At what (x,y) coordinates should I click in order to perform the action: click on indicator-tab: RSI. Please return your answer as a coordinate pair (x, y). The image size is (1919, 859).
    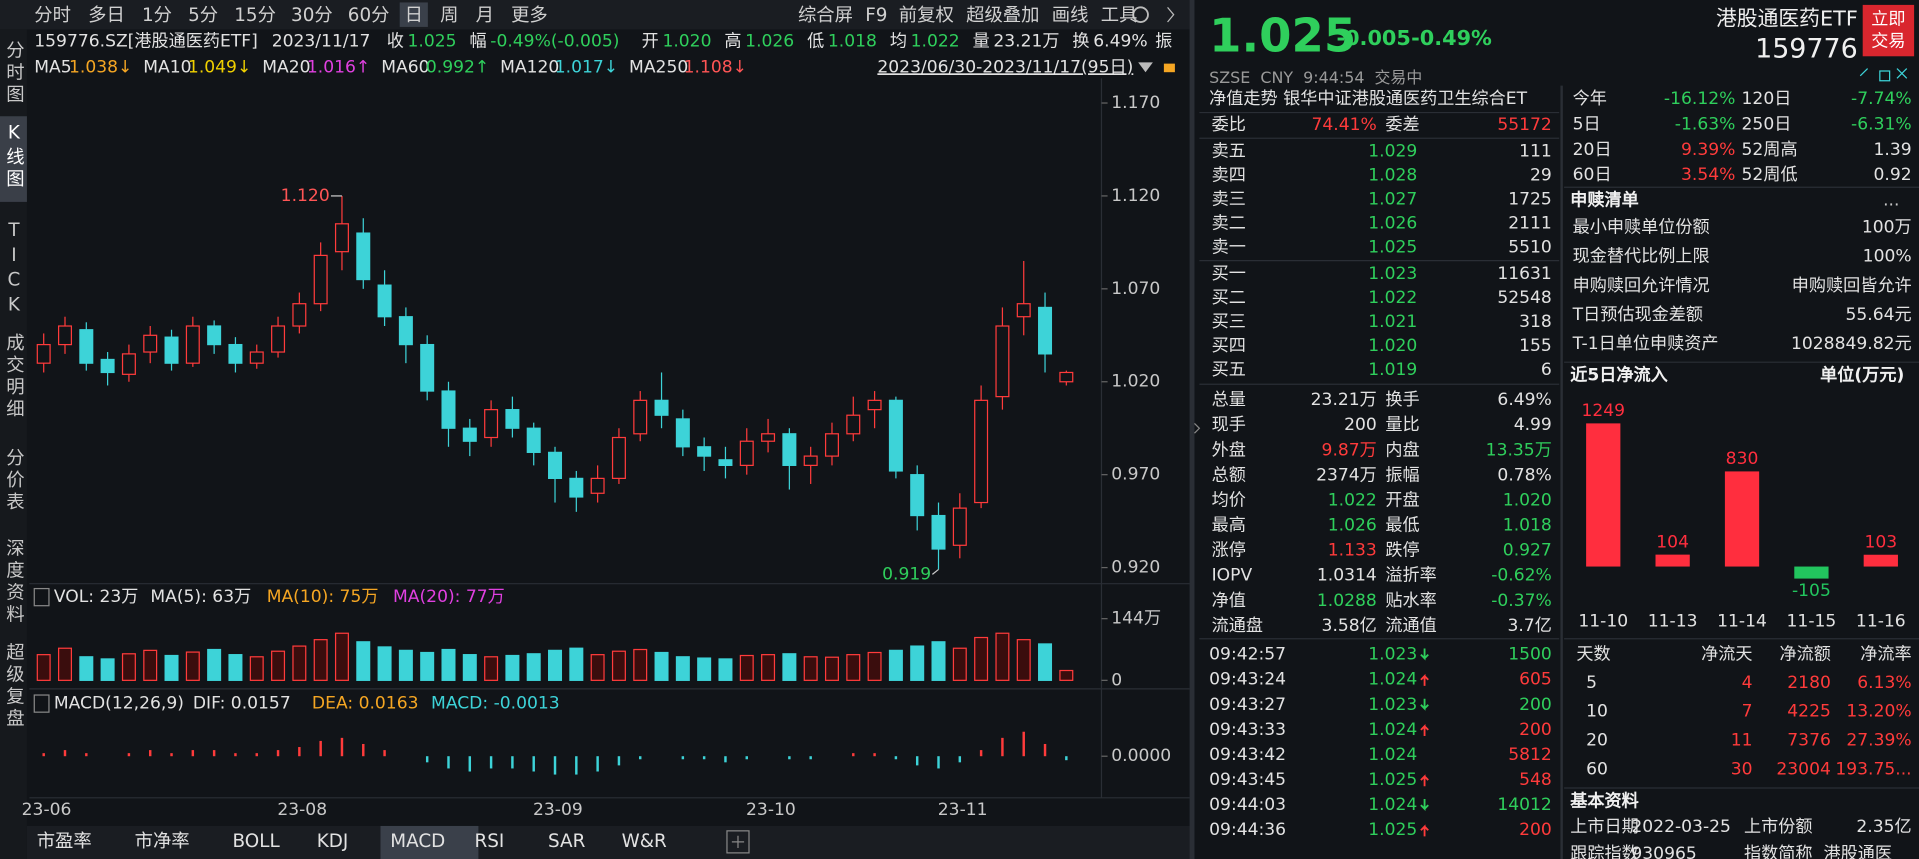
    Looking at the image, I should click on (489, 841).